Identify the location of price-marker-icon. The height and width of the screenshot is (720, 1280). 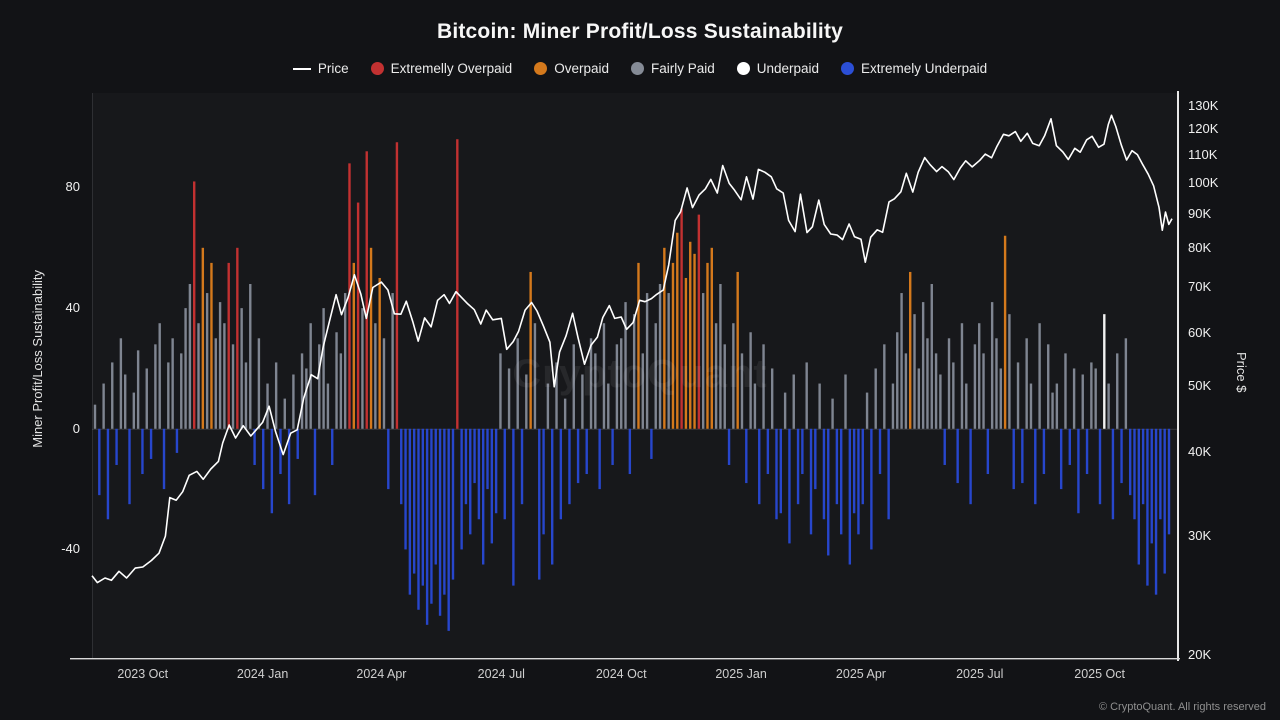
(301, 68).